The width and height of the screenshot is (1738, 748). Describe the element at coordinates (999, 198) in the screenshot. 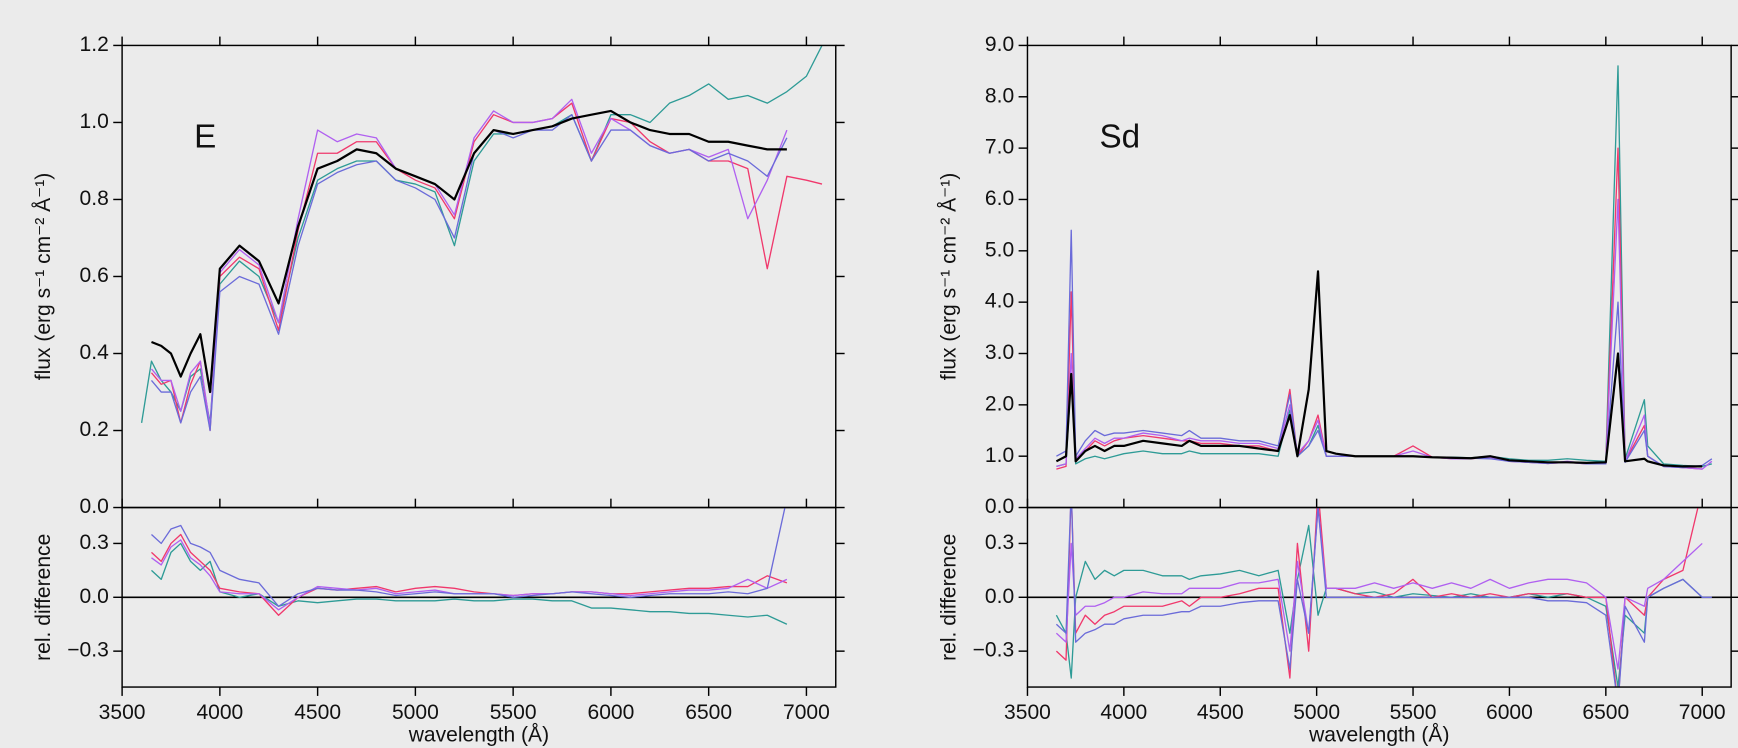

I see `y-tick-label: 6.0` at that location.